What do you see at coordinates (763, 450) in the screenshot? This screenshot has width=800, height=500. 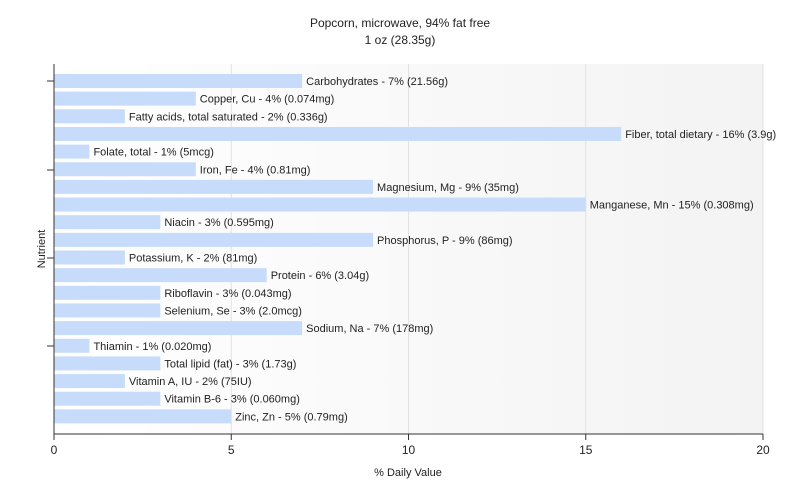 I see `x-tick-label: 20` at bounding box center [763, 450].